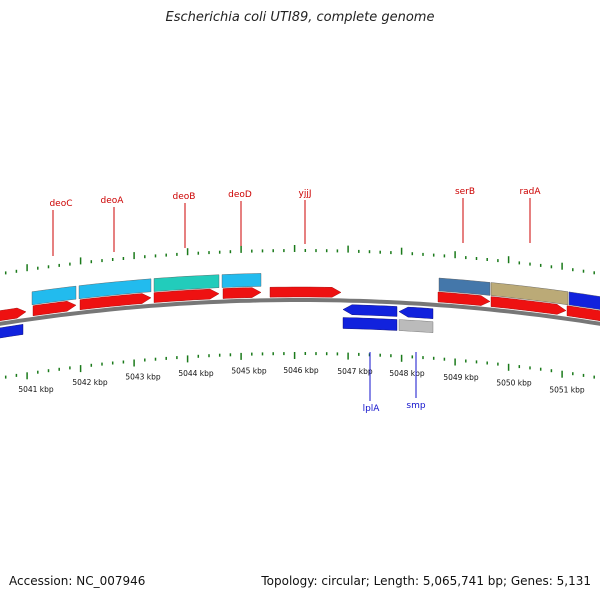  Describe the element at coordinates (514, 382) in the screenshot. I see `kbp-label: 5050 kbp` at that location.